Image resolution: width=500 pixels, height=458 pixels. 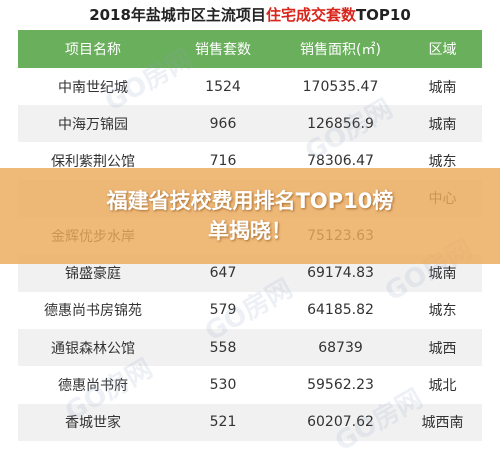 I want to click on table-cell: 647, so click(x=223, y=273).